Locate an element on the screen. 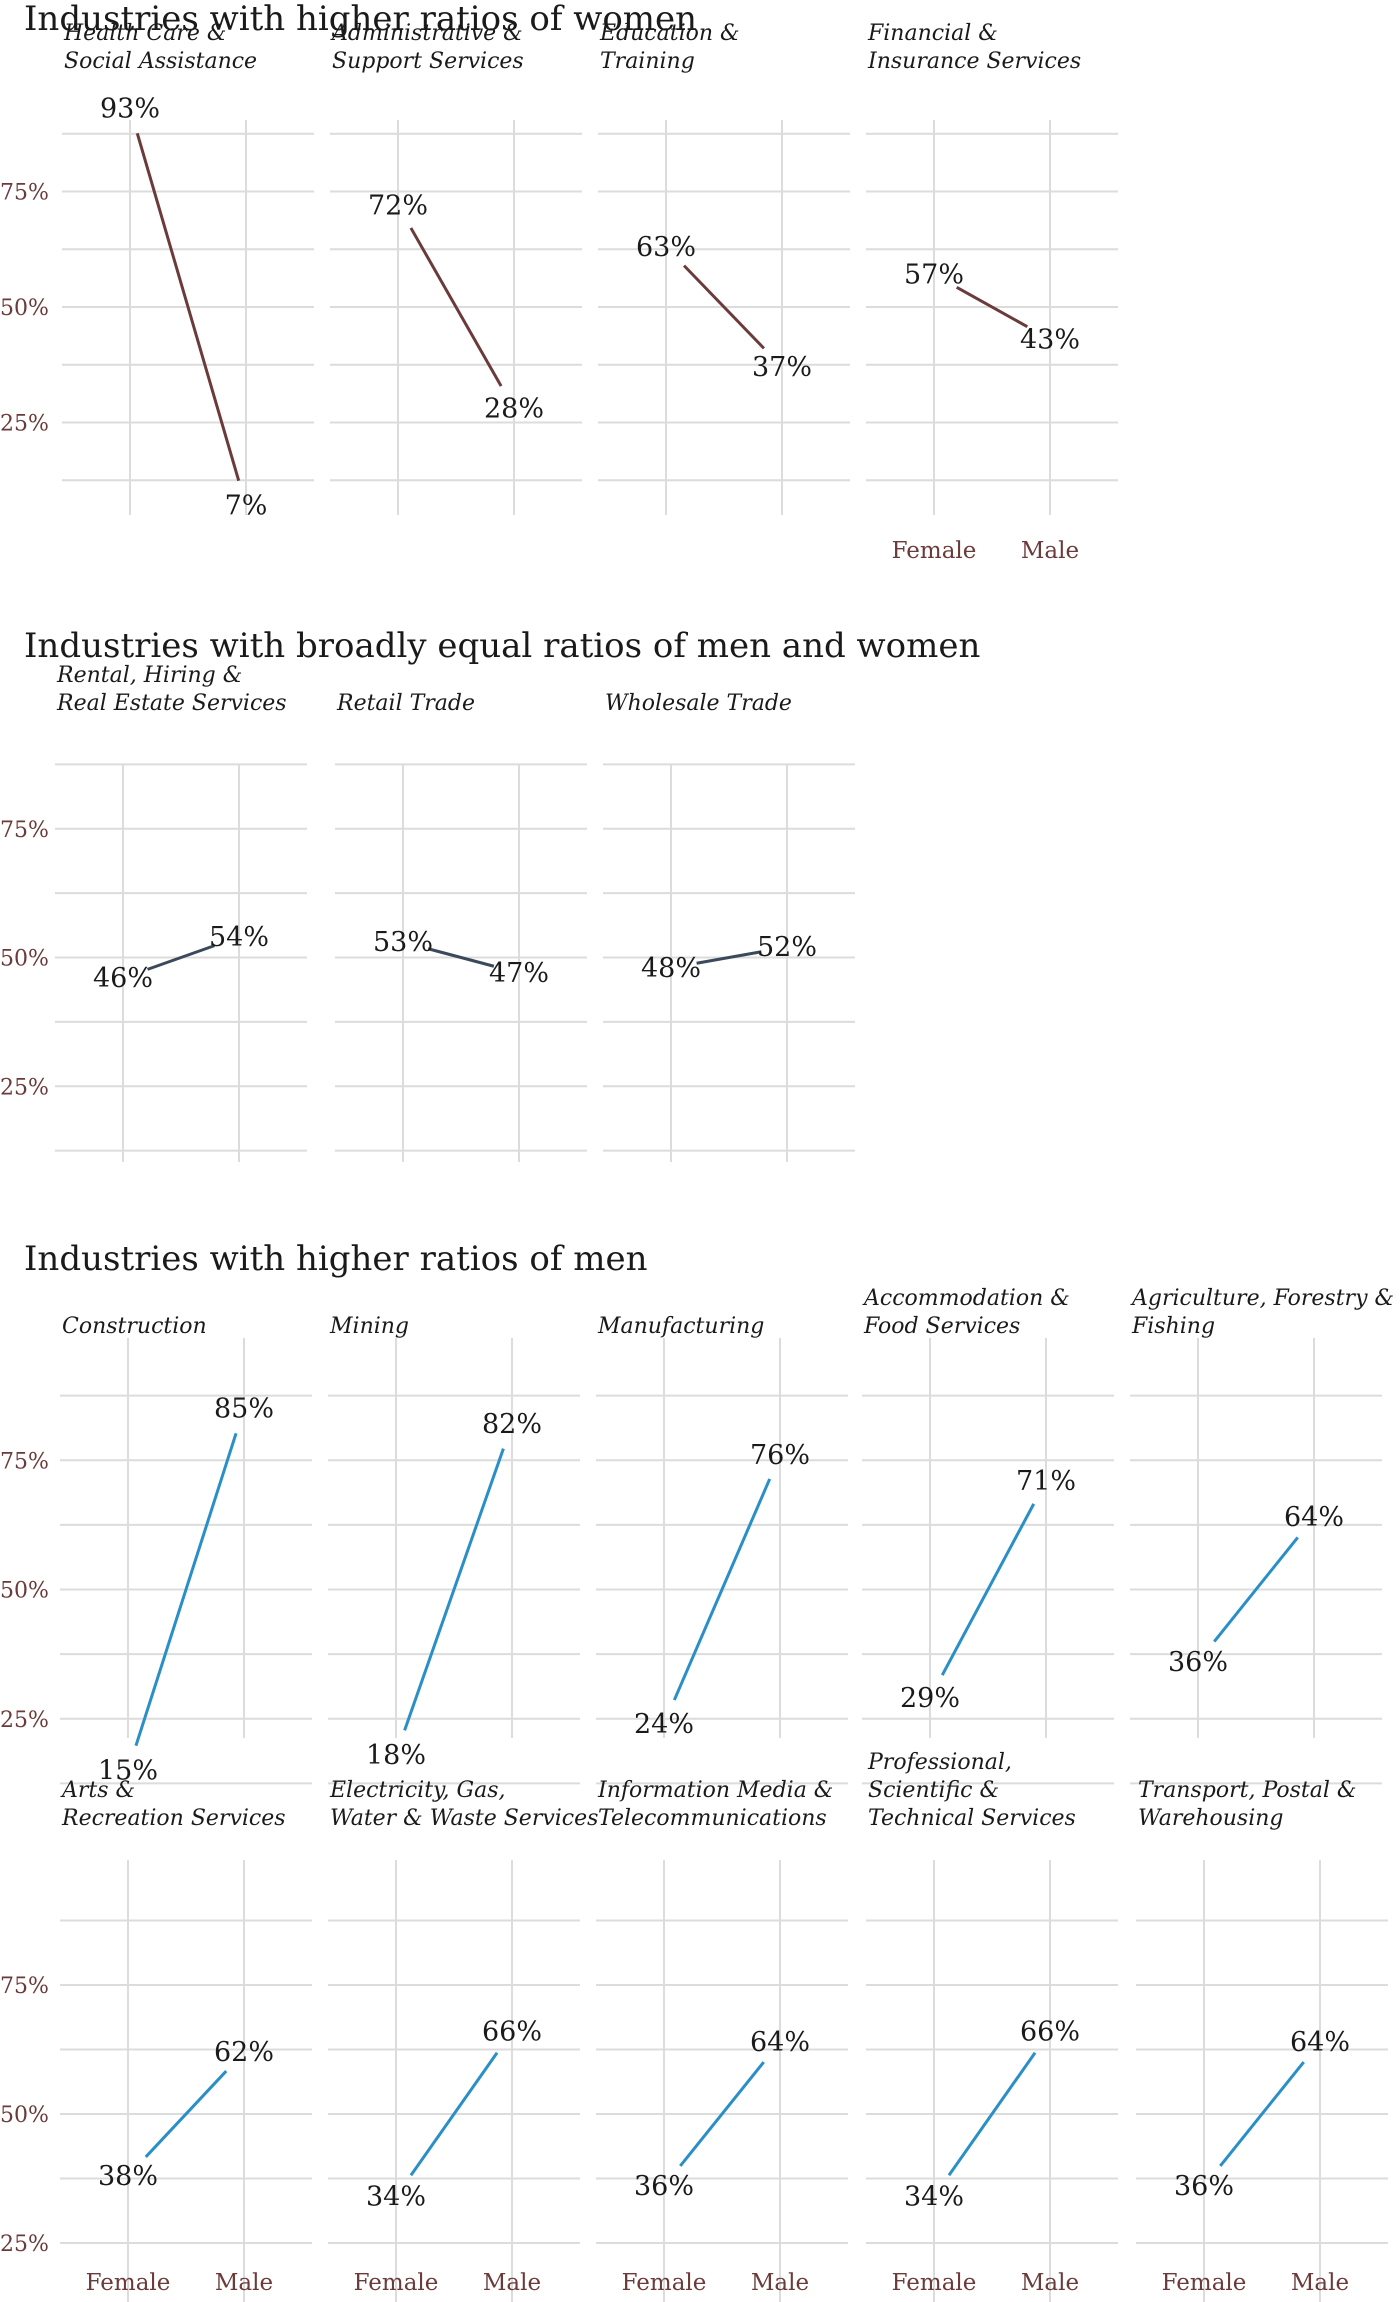 This screenshot has height=2302, width=1400. male-value-label: 28% is located at coordinates (514, 409).